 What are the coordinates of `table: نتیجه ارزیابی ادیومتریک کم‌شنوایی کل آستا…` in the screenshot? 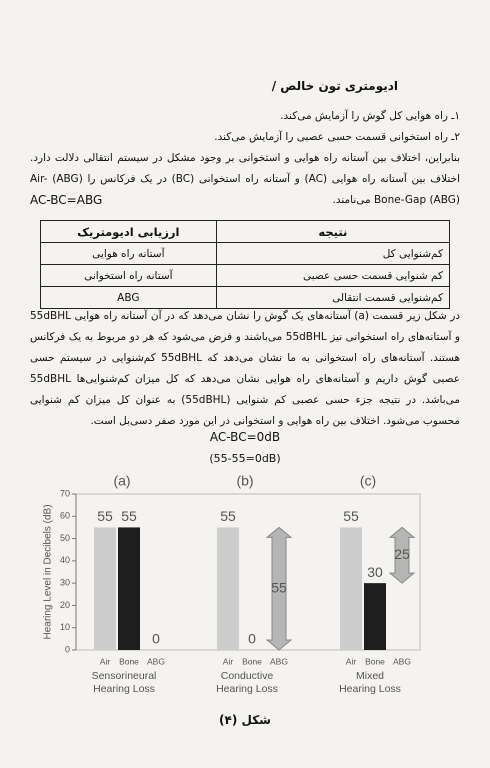 It's located at (245, 264).